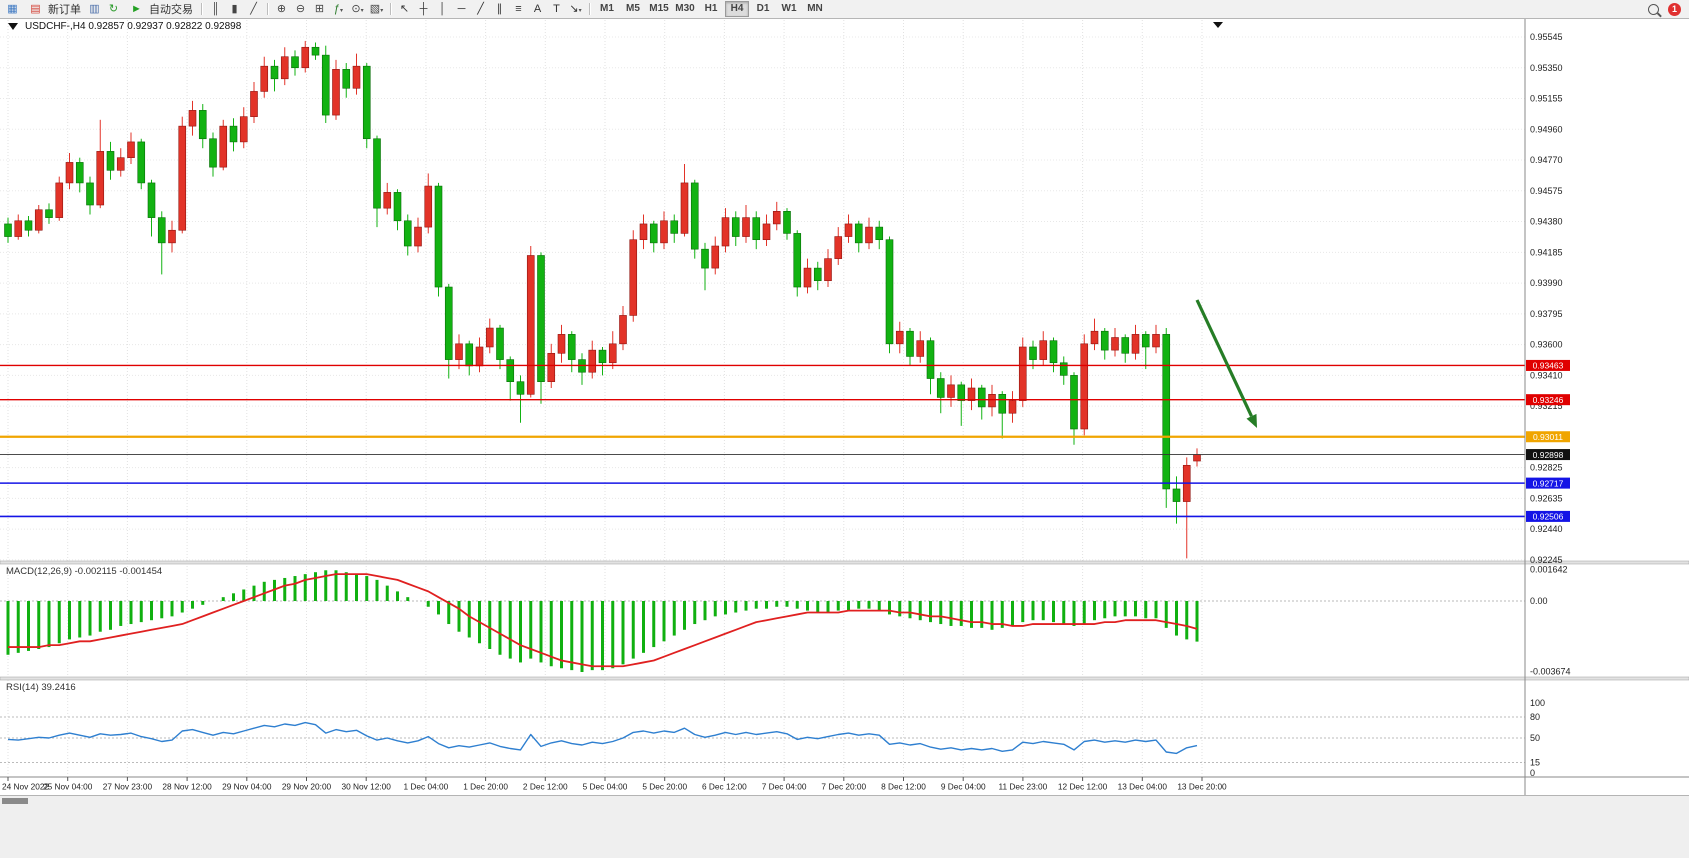  What do you see at coordinates (160, 9) in the screenshot?
I see `autotrading-button: ► 自动交易` at bounding box center [160, 9].